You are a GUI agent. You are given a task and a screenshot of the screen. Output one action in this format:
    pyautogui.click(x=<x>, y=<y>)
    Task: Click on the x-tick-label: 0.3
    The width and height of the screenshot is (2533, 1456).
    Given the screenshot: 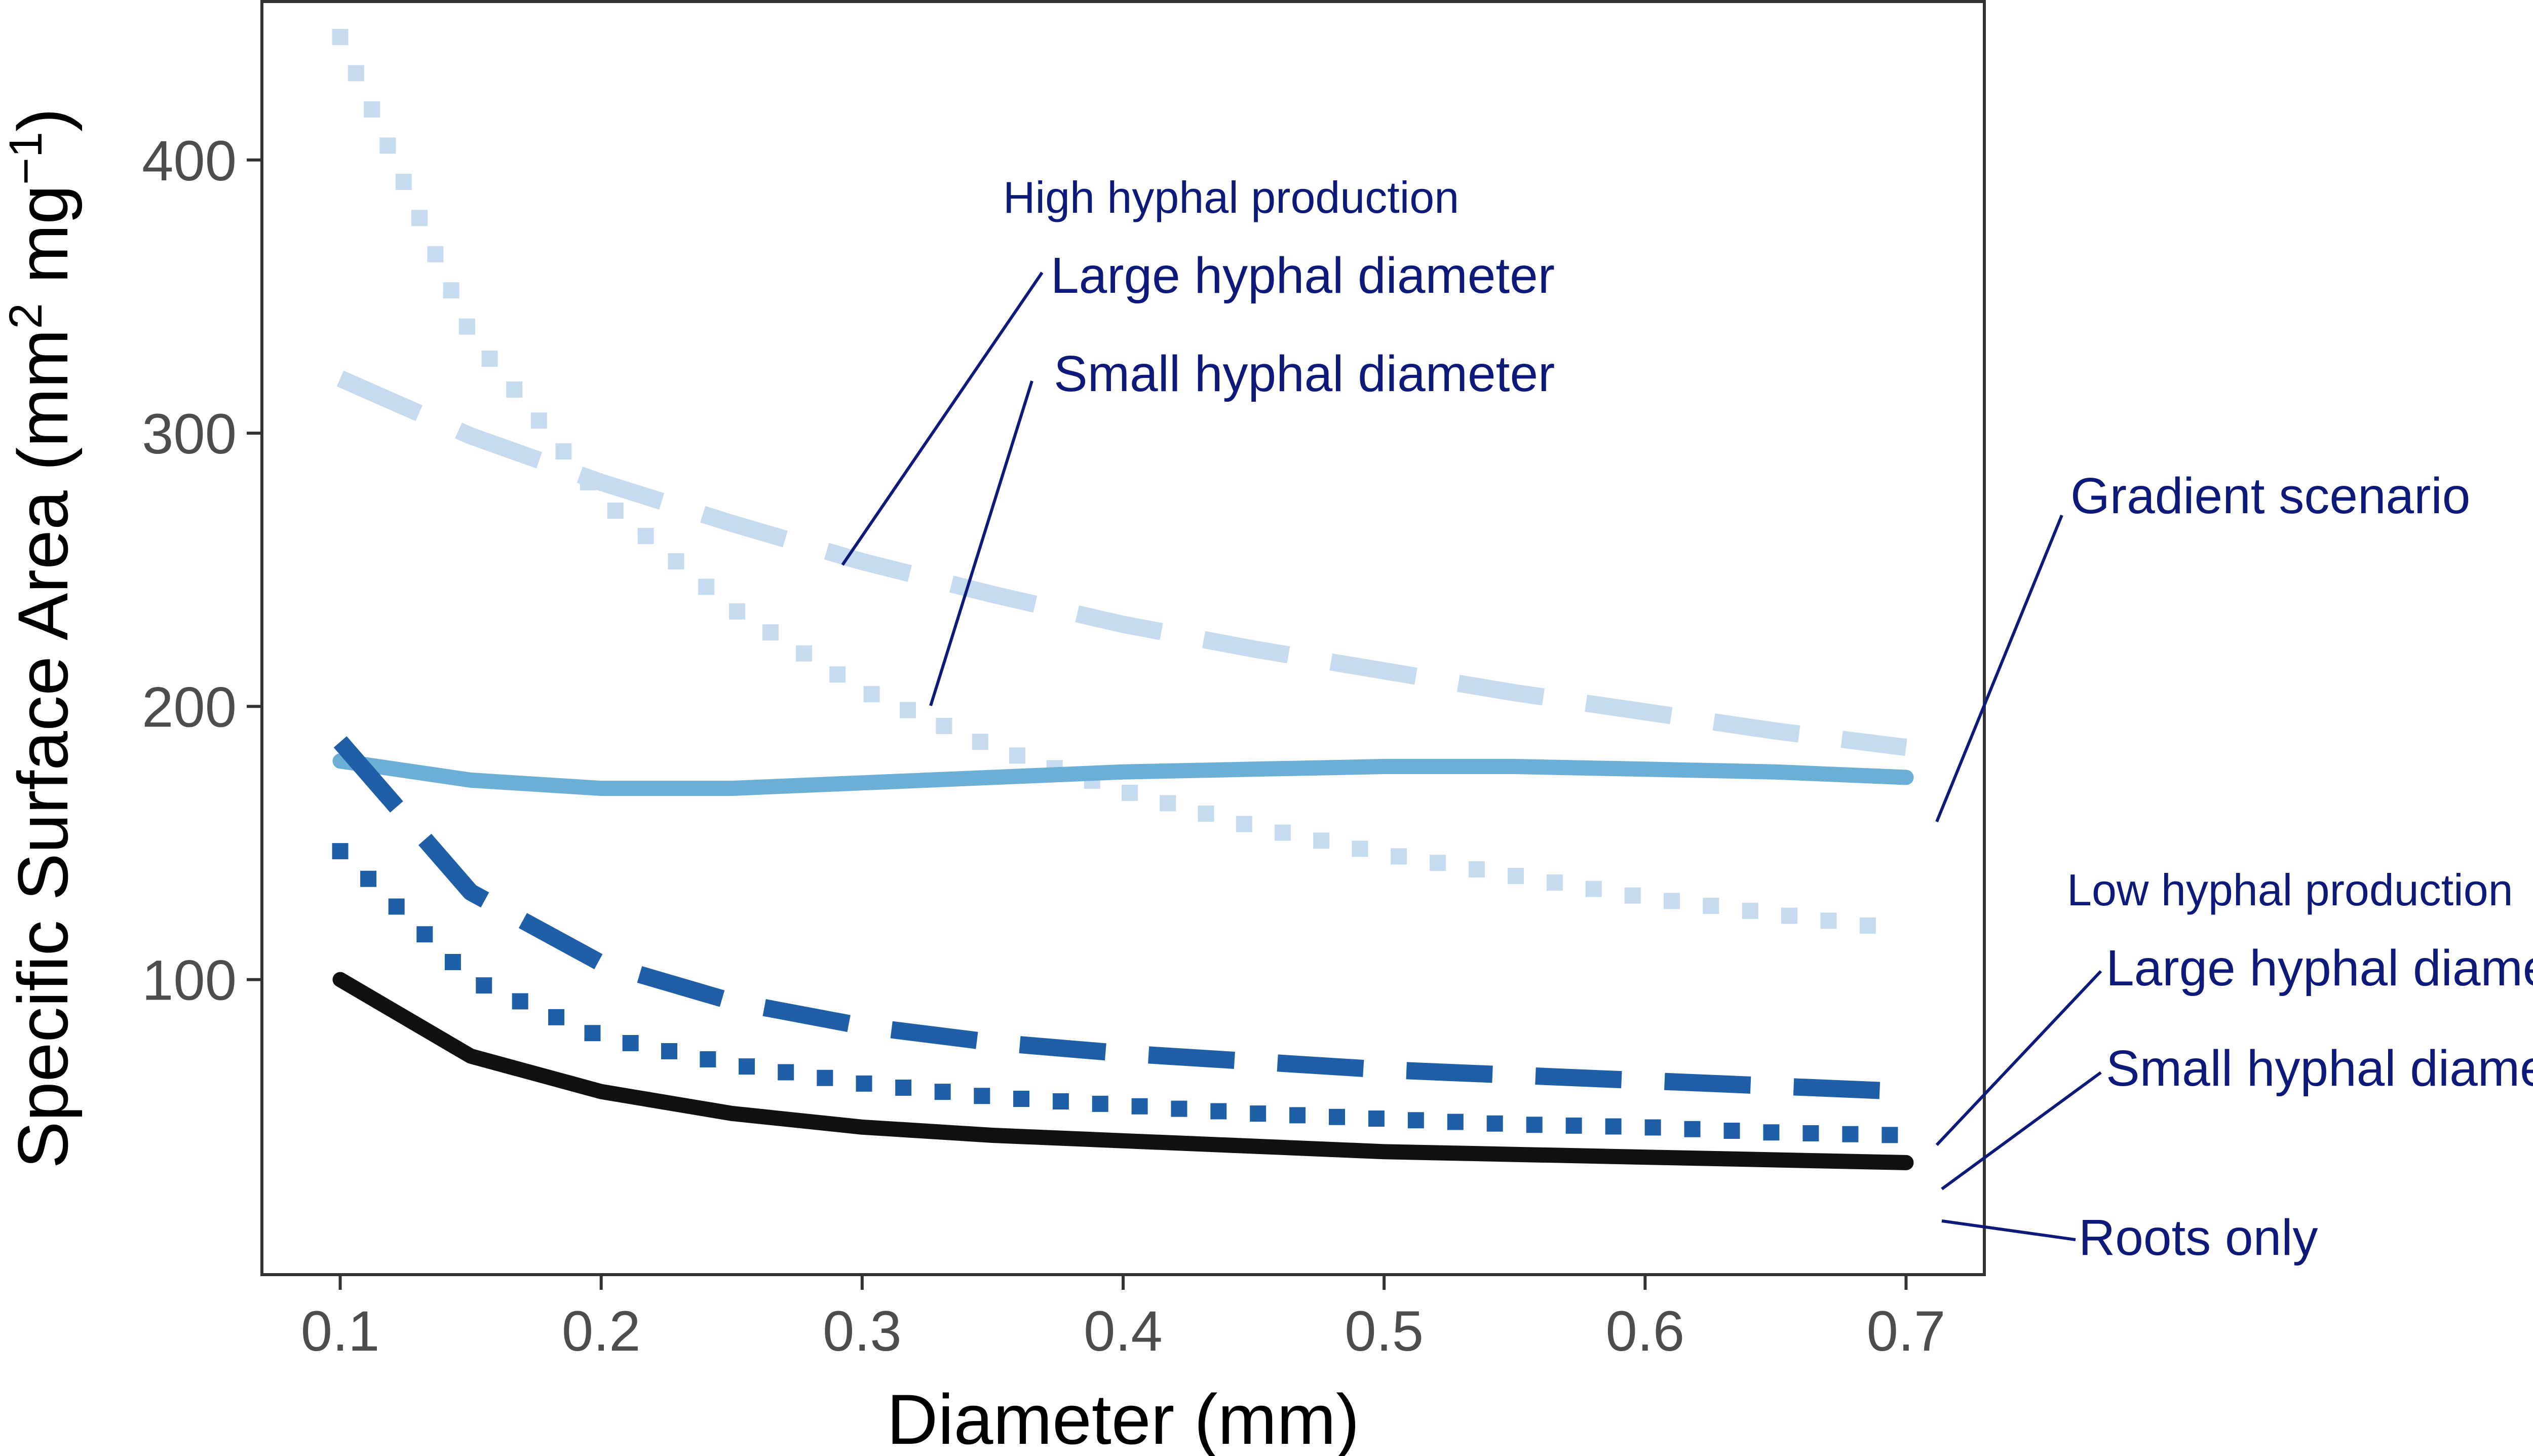 What is the action you would take?
    pyautogui.click(x=862, y=1331)
    